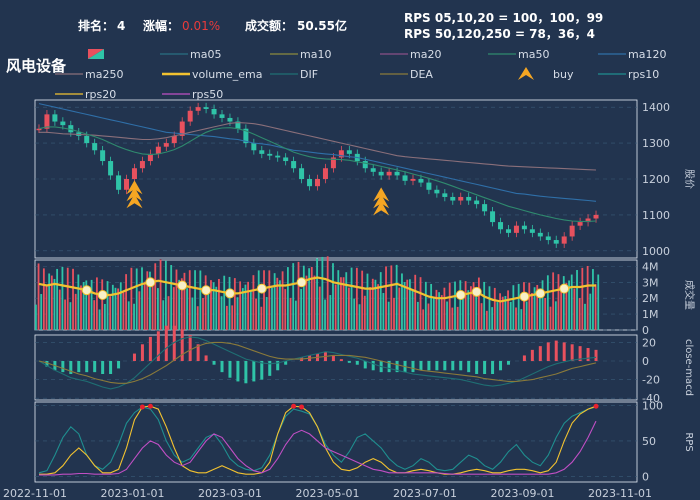  What do you see at coordinates (96, 54) in the screenshot?
I see `legend-swatch-down` at bounding box center [96, 54].